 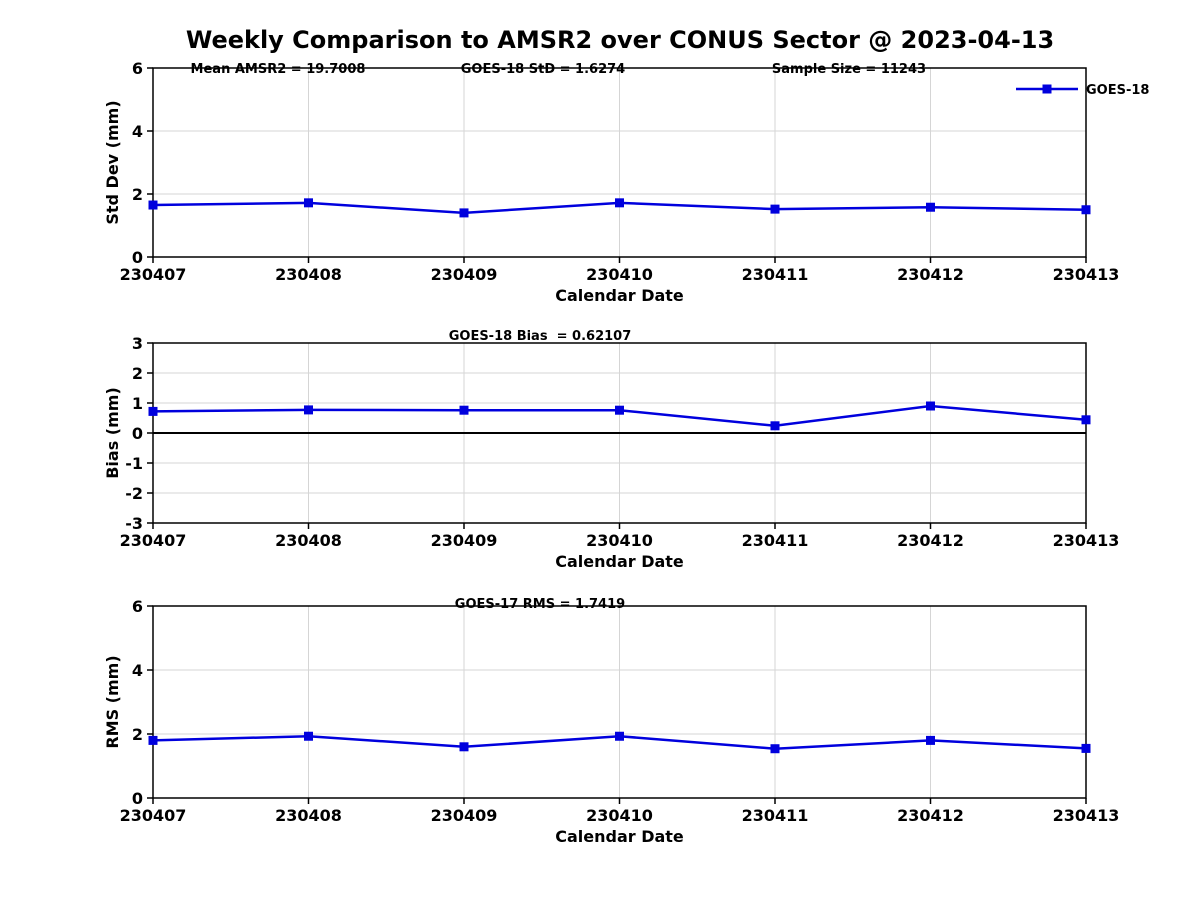 What do you see at coordinates (1047, 89) in the screenshot?
I see `legend-marker` at bounding box center [1047, 89].